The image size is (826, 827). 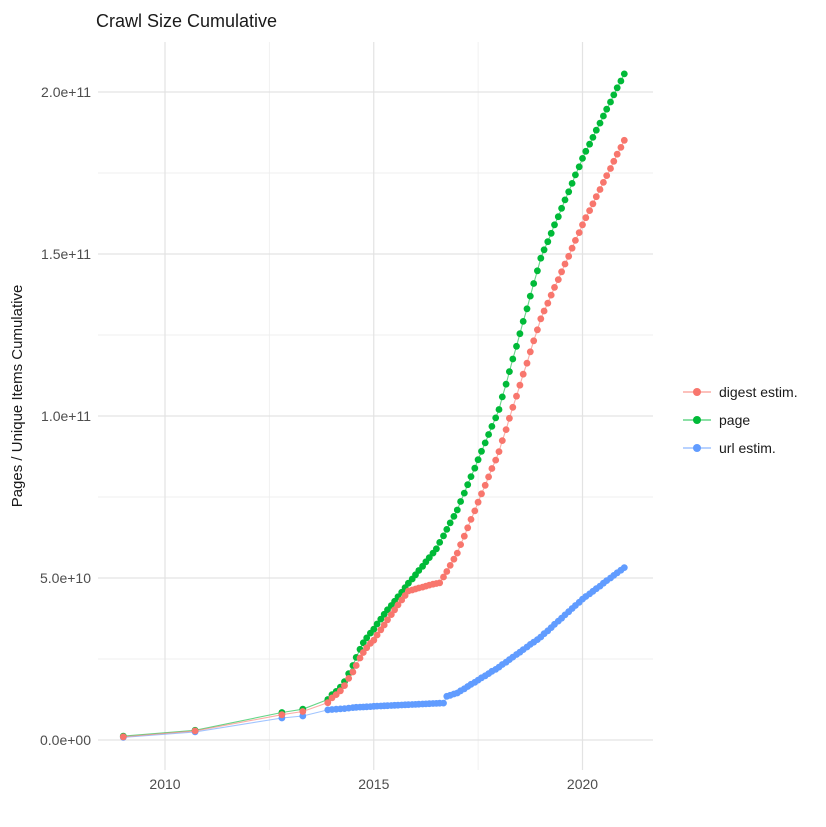 I want to click on legend-item-page: page, so click(x=716, y=420).